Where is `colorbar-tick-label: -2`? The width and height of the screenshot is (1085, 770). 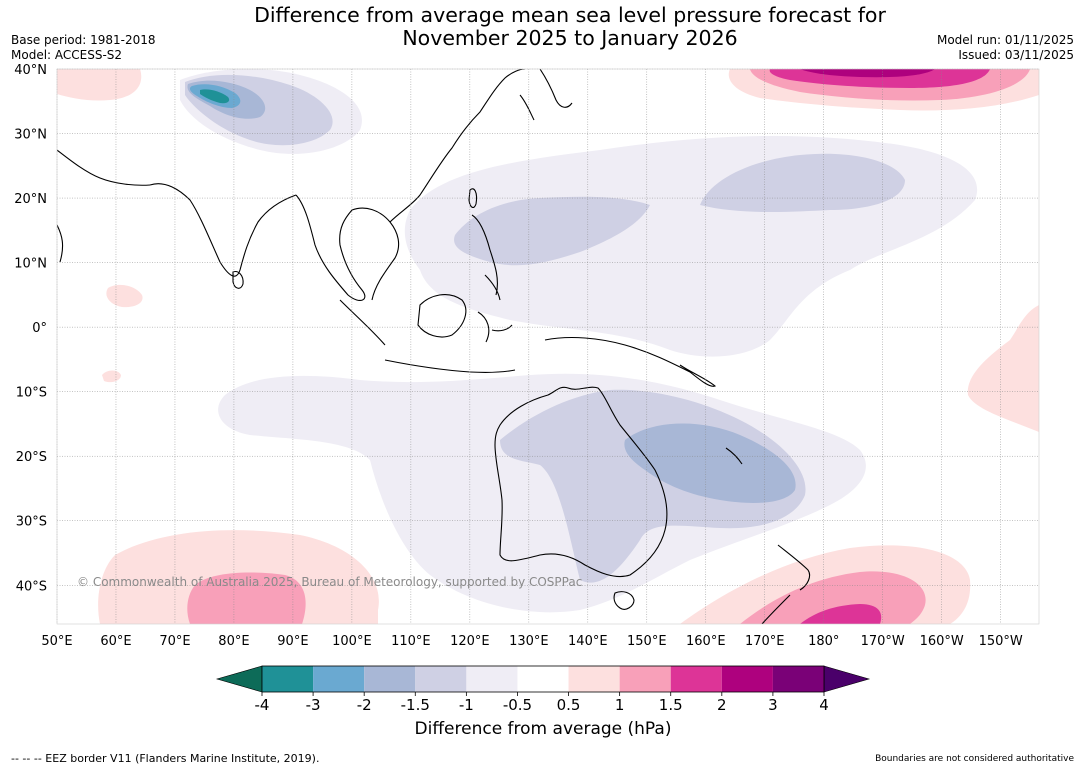
colorbar-tick-label: -2 is located at coordinates (364, 705).